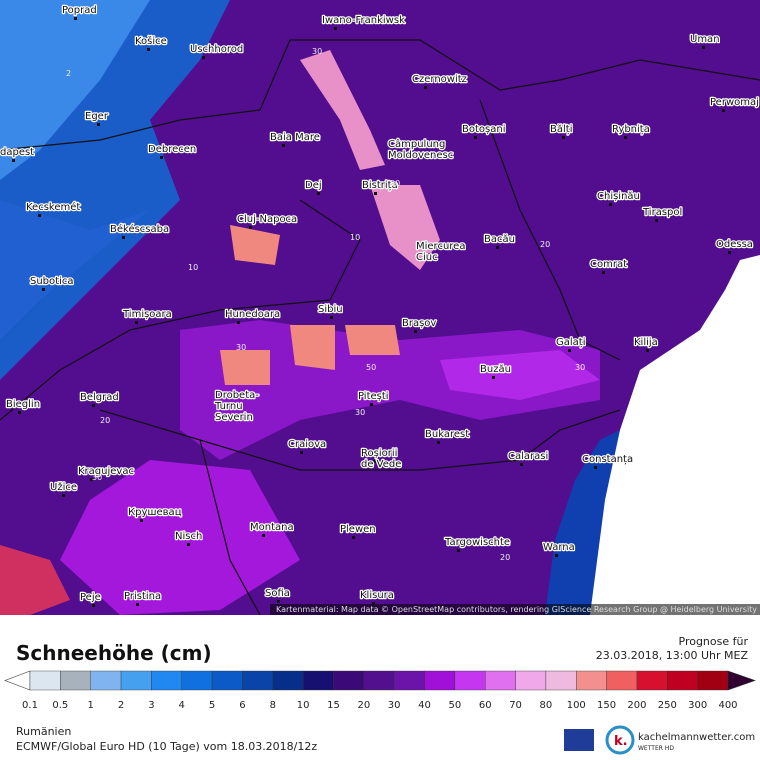  What do you see at coordinates (53, 207) in the screenshot?
I see `city-label: Kecskemét` at bounding box center [53, 207].